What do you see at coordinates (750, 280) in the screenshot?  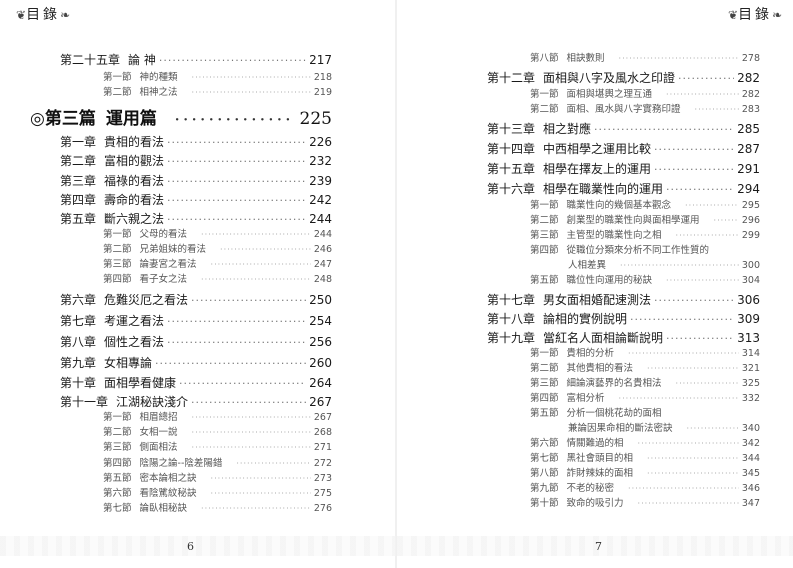 I see `toc-entry-page: 304` at bounding box center [750, 280].